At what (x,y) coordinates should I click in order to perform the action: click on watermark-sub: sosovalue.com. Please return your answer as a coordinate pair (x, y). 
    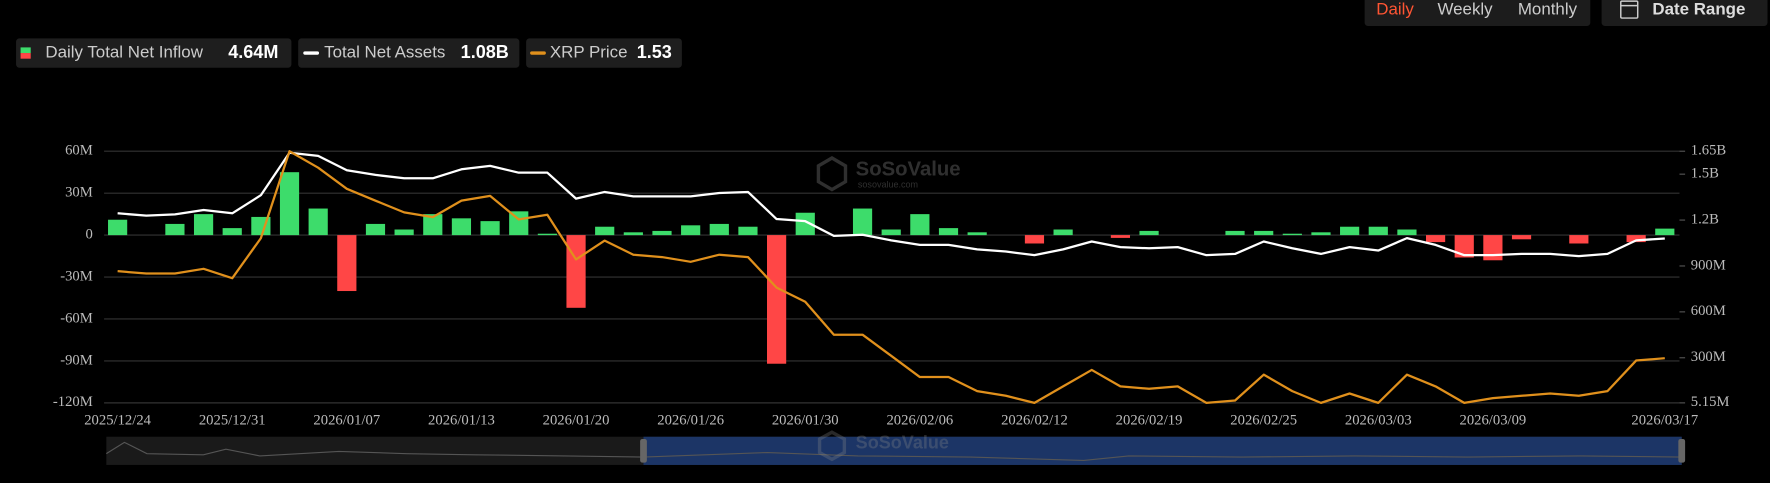
    Looking at the image, I should click on (888, 184).